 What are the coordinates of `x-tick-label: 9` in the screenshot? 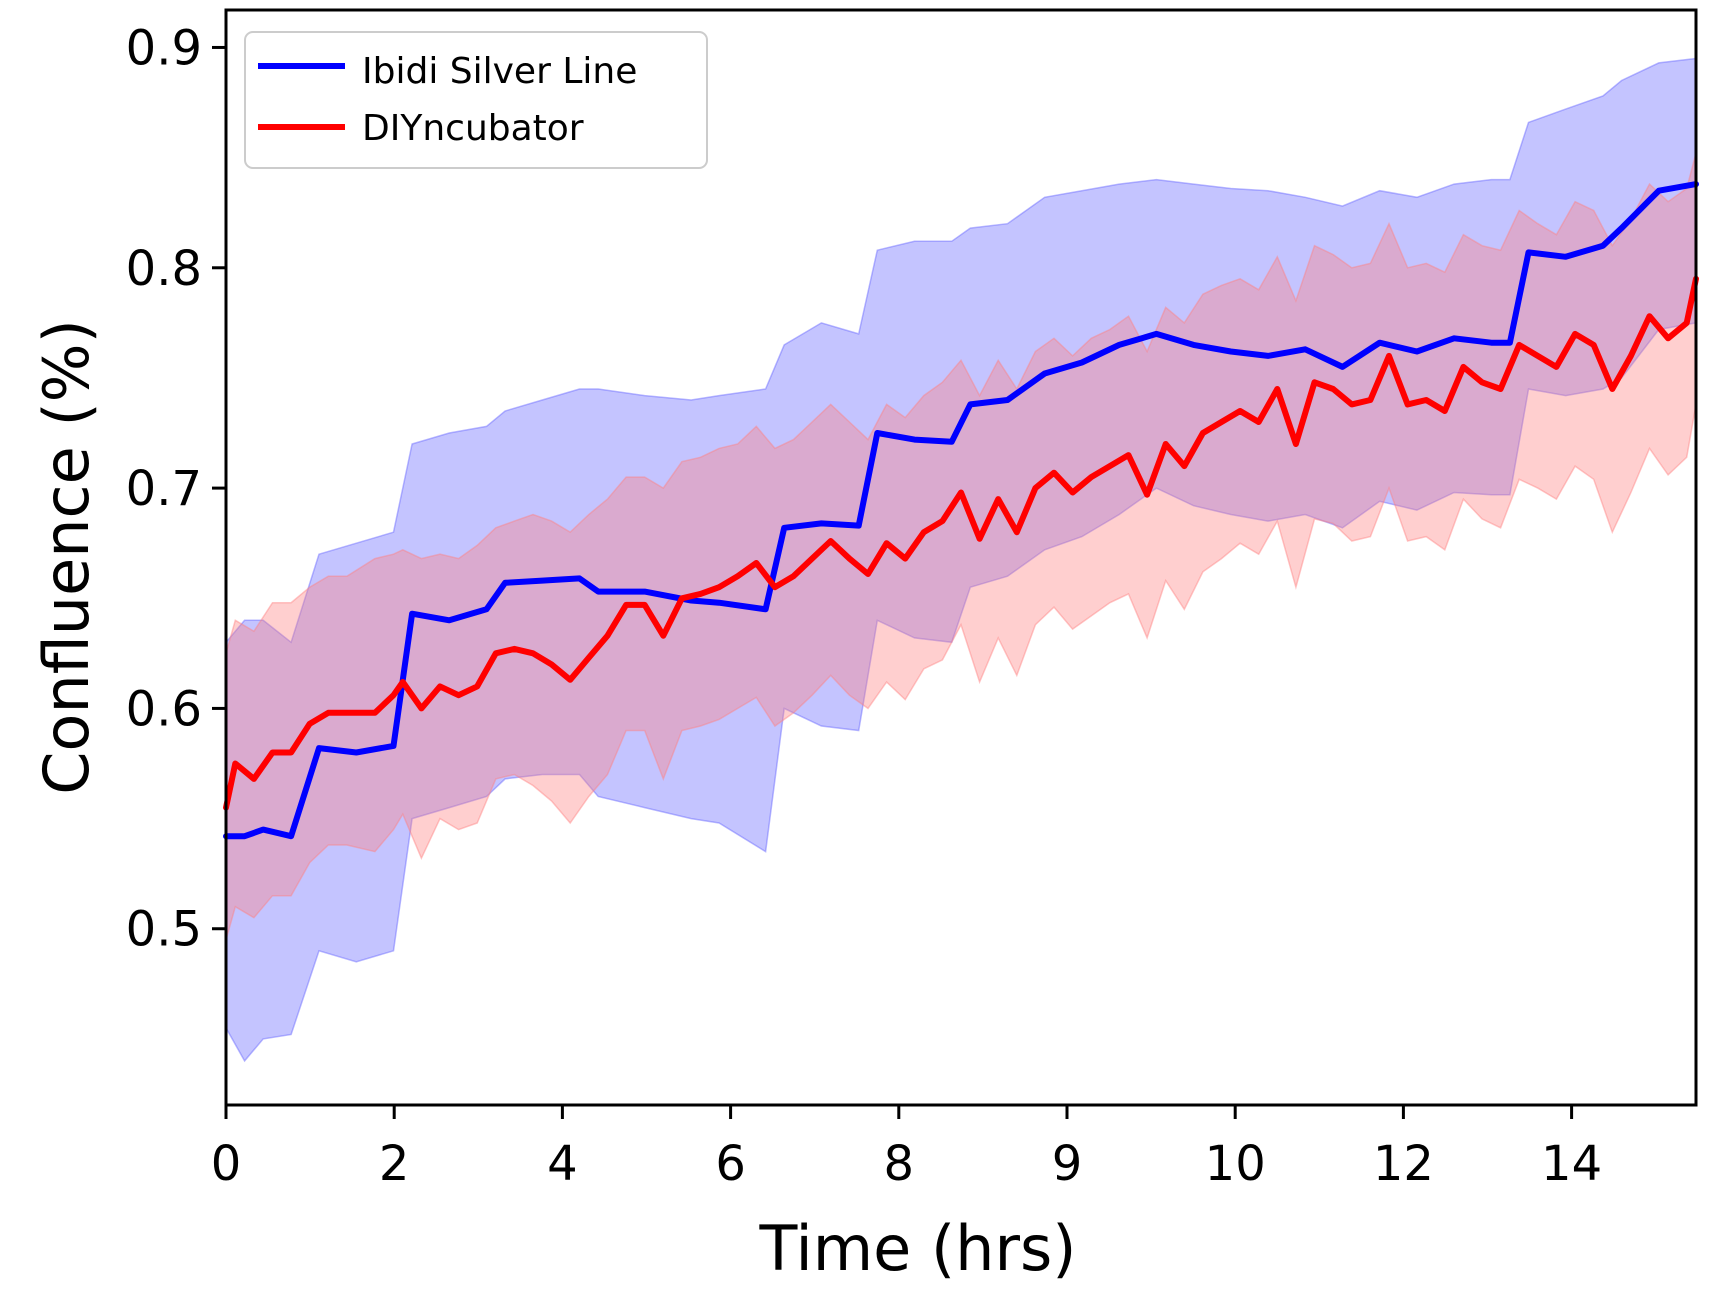 It's located at (1067, 1164).